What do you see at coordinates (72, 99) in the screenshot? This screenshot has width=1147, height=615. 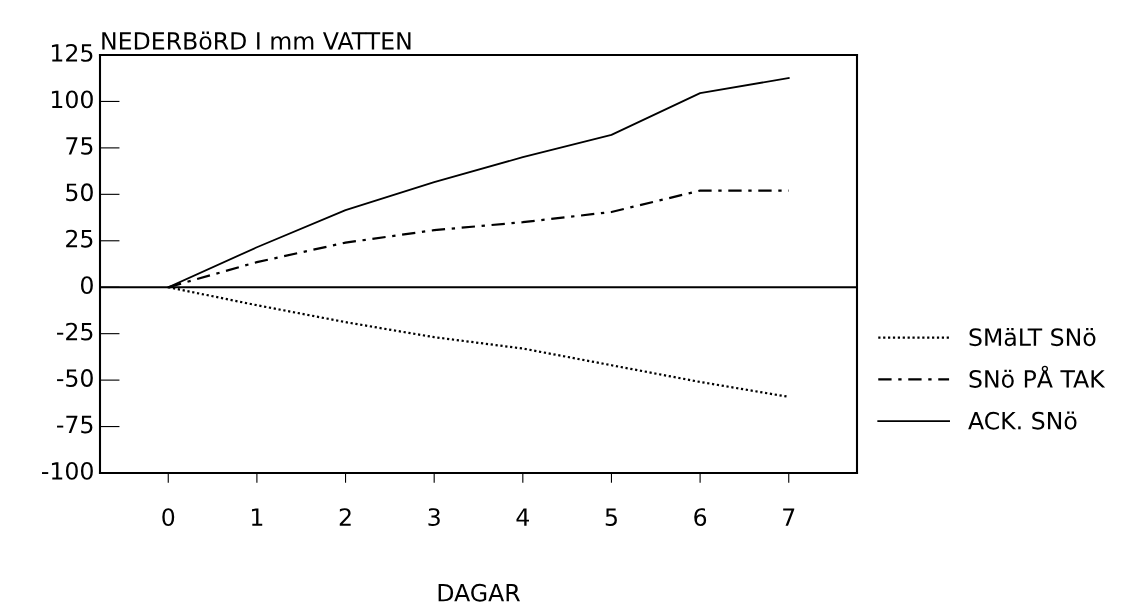 I see `y-tick-label: 100` at bounding box center [72, 99].